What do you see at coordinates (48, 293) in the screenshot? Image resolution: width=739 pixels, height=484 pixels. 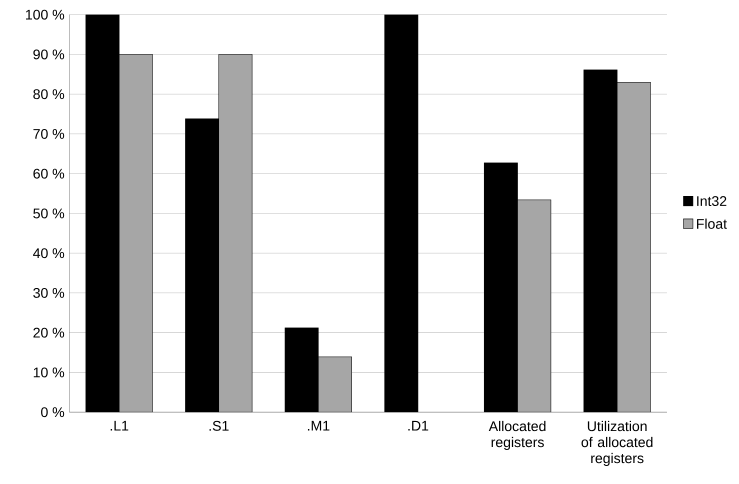 I see `y-tick-label: 30 %` at bounding box center [48, 293].